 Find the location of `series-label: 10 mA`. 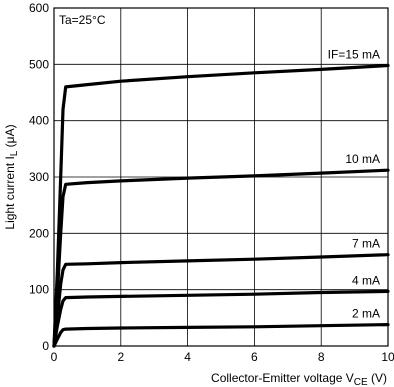

series-label: 10 mA is located at coordinates (362, 159).